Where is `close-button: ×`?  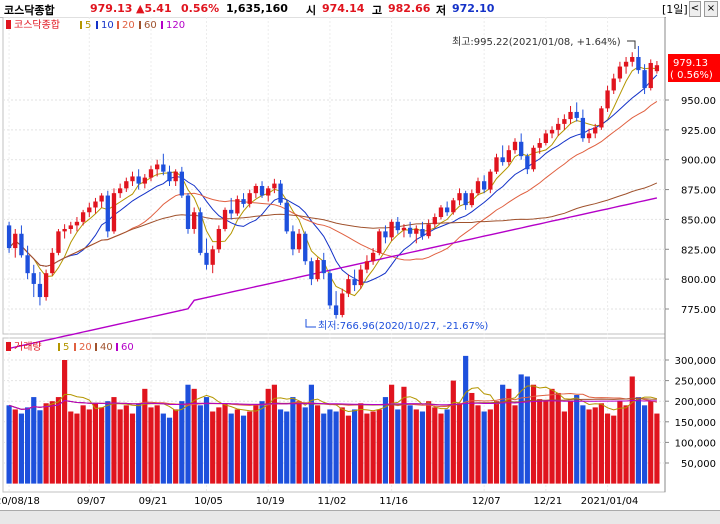
close-button: × is located at coordinates (711, 9).